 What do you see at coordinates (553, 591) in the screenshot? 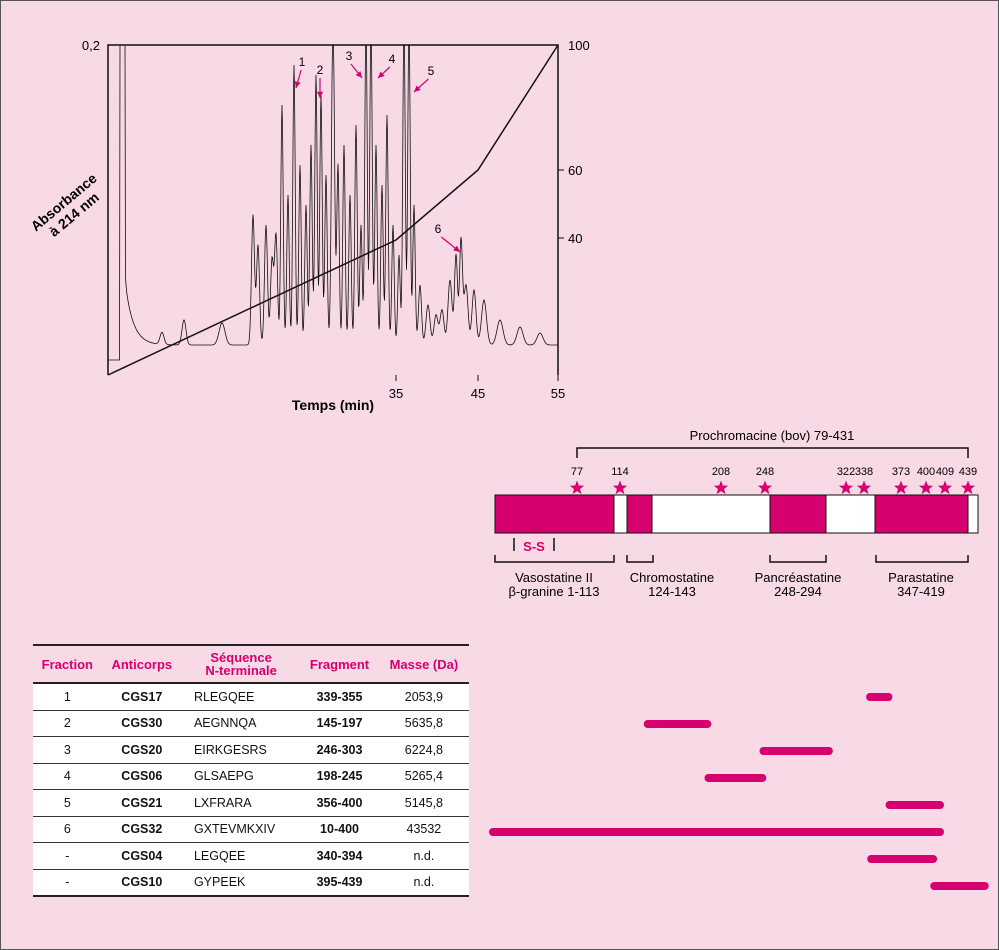
I see `domain-range: β-granine 1-113` at bounding box center [553, 591].